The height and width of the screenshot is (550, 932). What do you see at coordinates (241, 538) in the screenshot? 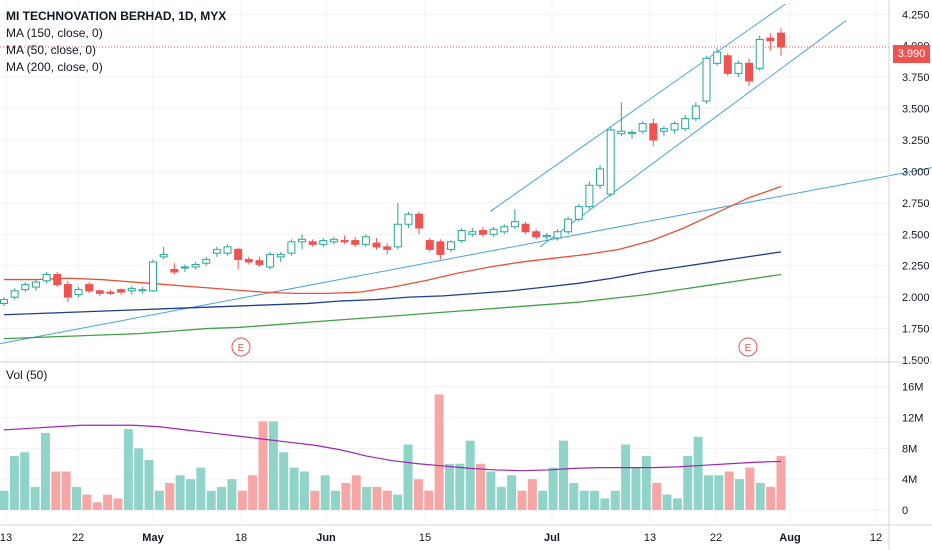
I see `time-tick-label: 18` at bounding box center [241, 538].